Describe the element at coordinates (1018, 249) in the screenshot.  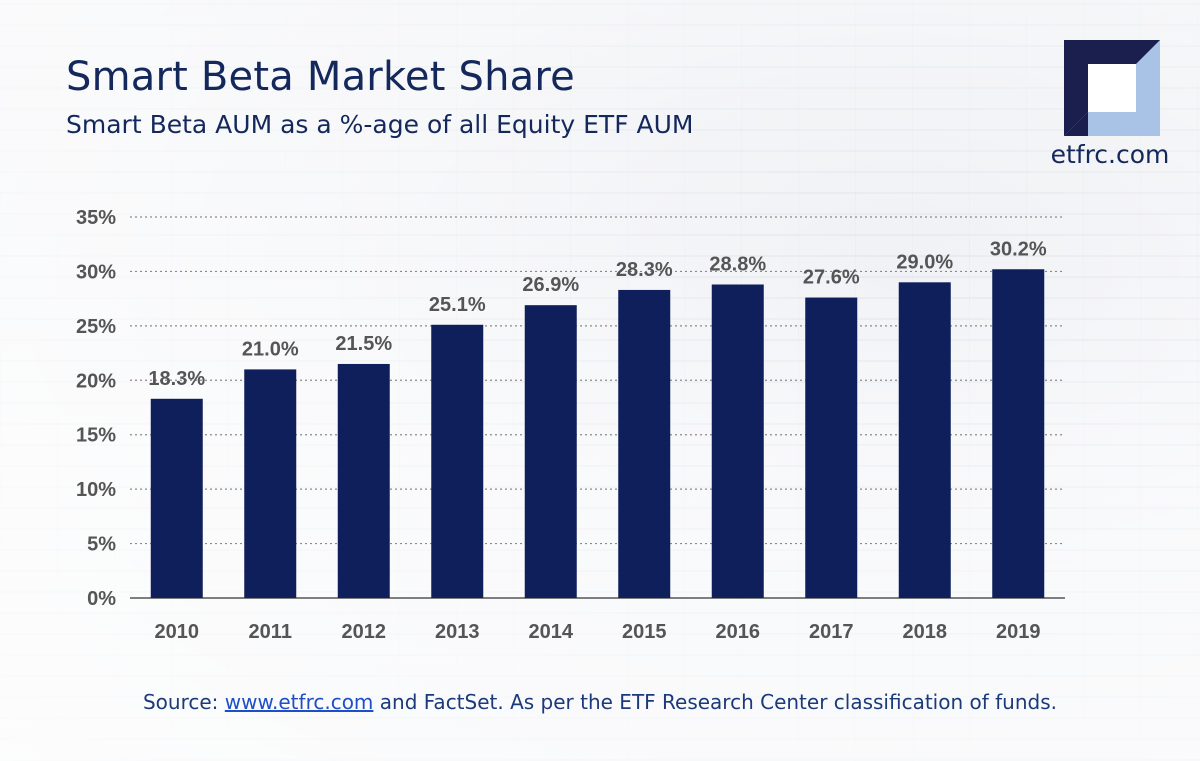
I see `data-label: 30.2%` at that location.